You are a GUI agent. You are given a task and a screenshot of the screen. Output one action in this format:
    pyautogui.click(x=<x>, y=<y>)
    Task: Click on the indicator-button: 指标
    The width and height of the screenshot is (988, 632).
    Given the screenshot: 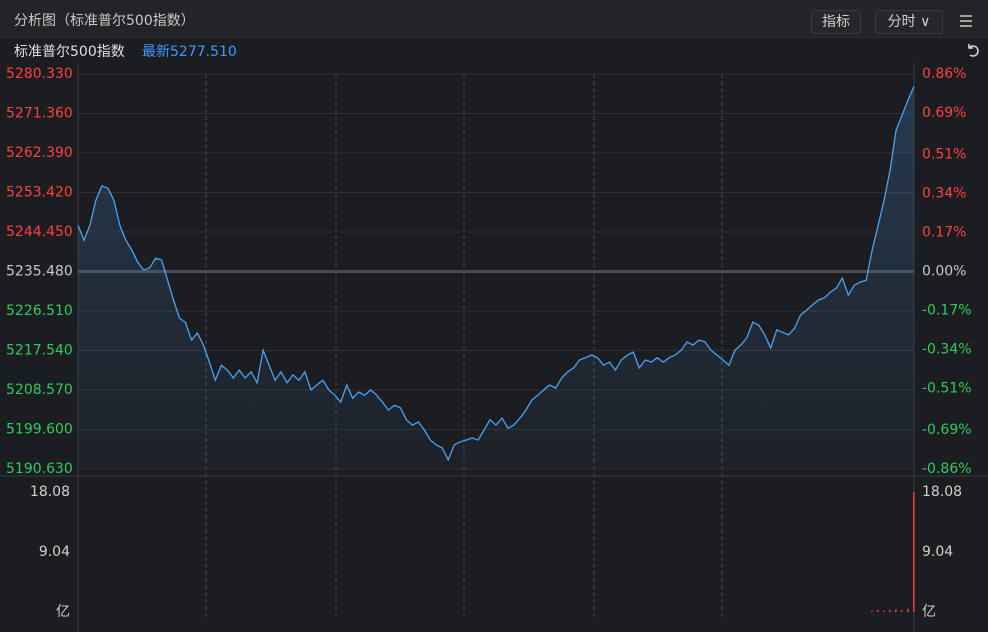 What is the action you would take?
    pyautogui.click(x=836, y=22)
    